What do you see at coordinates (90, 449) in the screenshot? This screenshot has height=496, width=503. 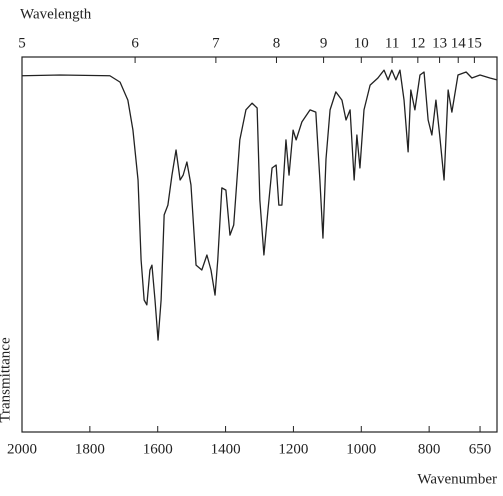 I see `x-tick-label: 1800` at bounding box center [90, 449].